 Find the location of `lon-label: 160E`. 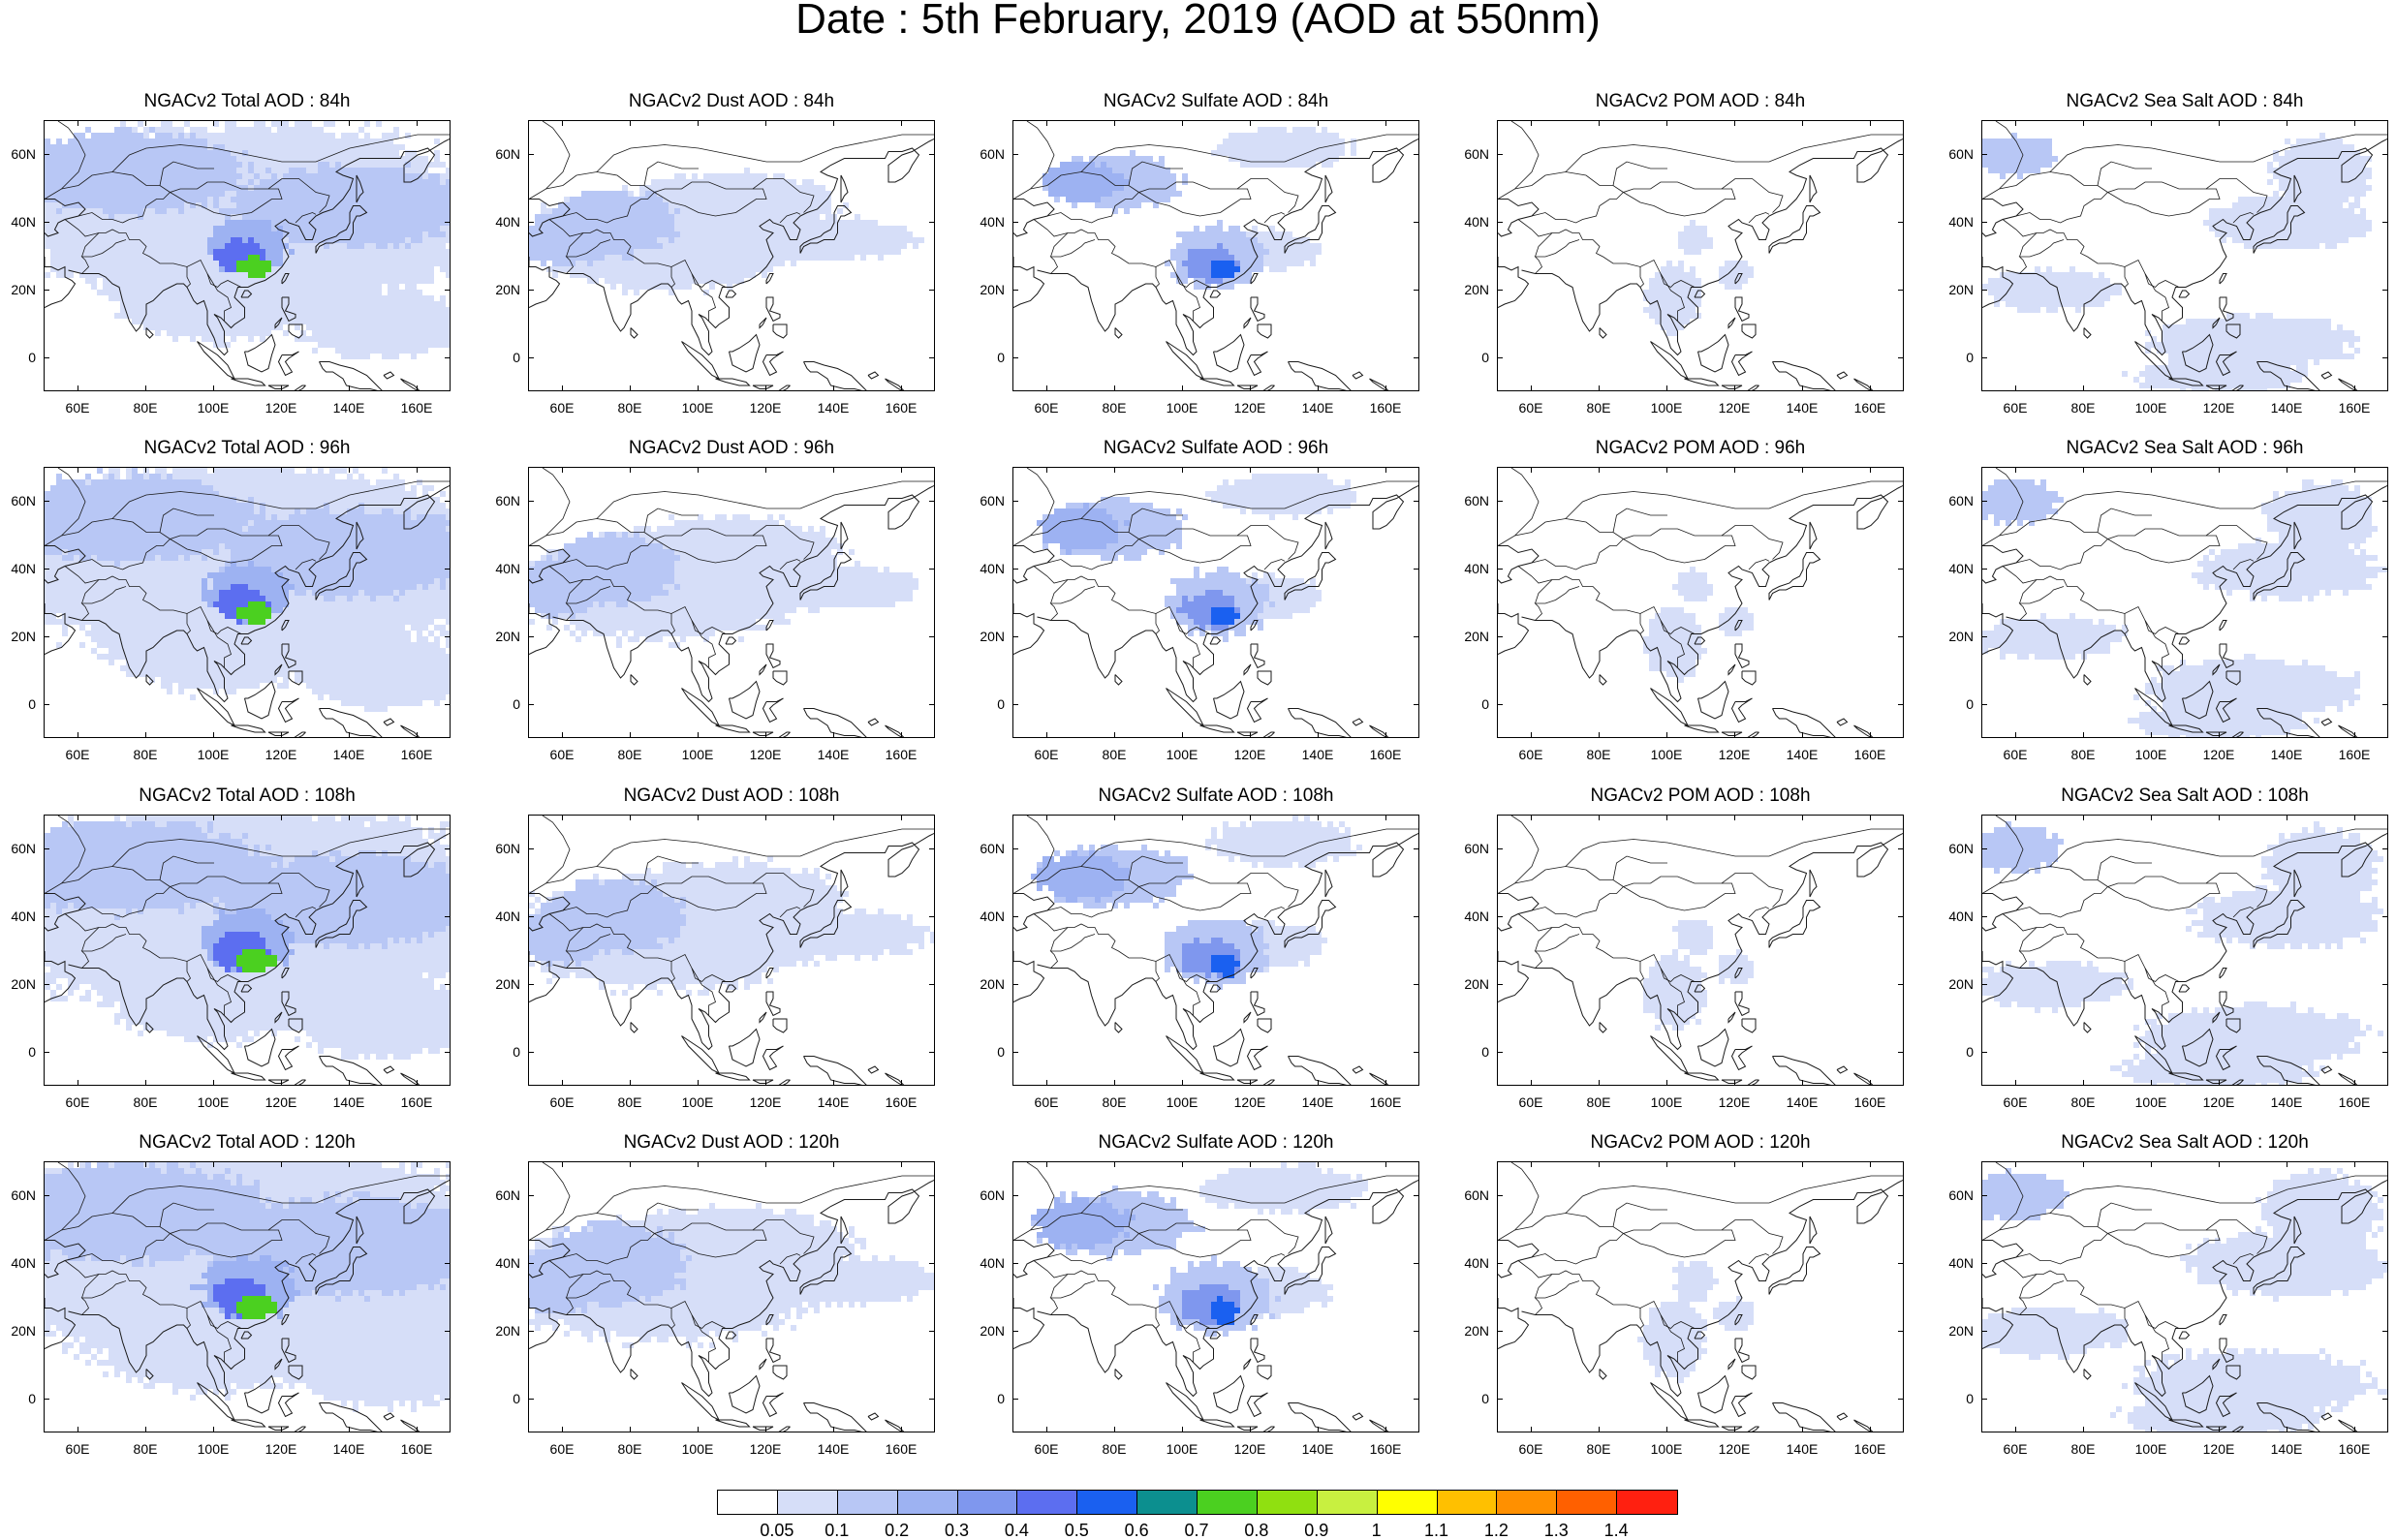

lon-label: 160E is located at coordinates (1385, 408).